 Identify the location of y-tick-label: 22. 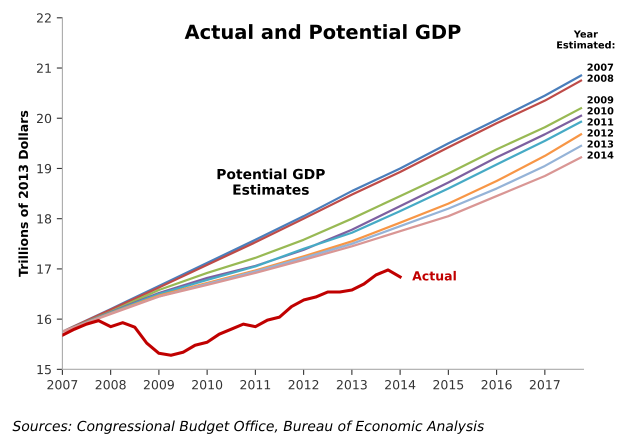
(43, 18).